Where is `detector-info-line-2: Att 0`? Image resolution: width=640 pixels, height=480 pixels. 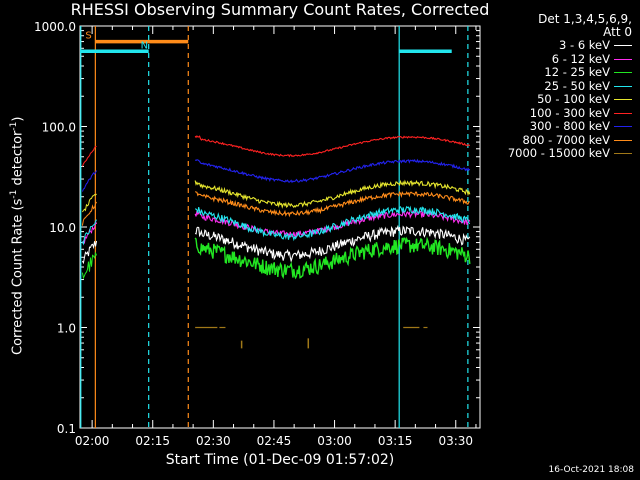 detector-info-line-2: Att 0 is located at coordinates (617, 32).